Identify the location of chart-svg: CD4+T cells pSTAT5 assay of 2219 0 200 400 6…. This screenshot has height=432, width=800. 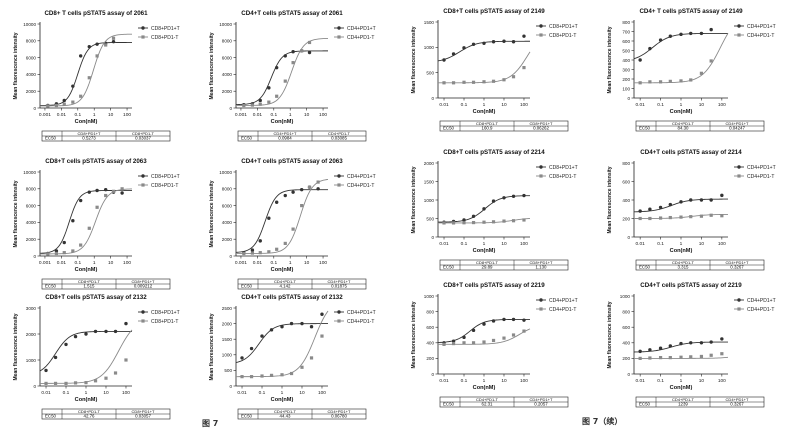
(691, 345).